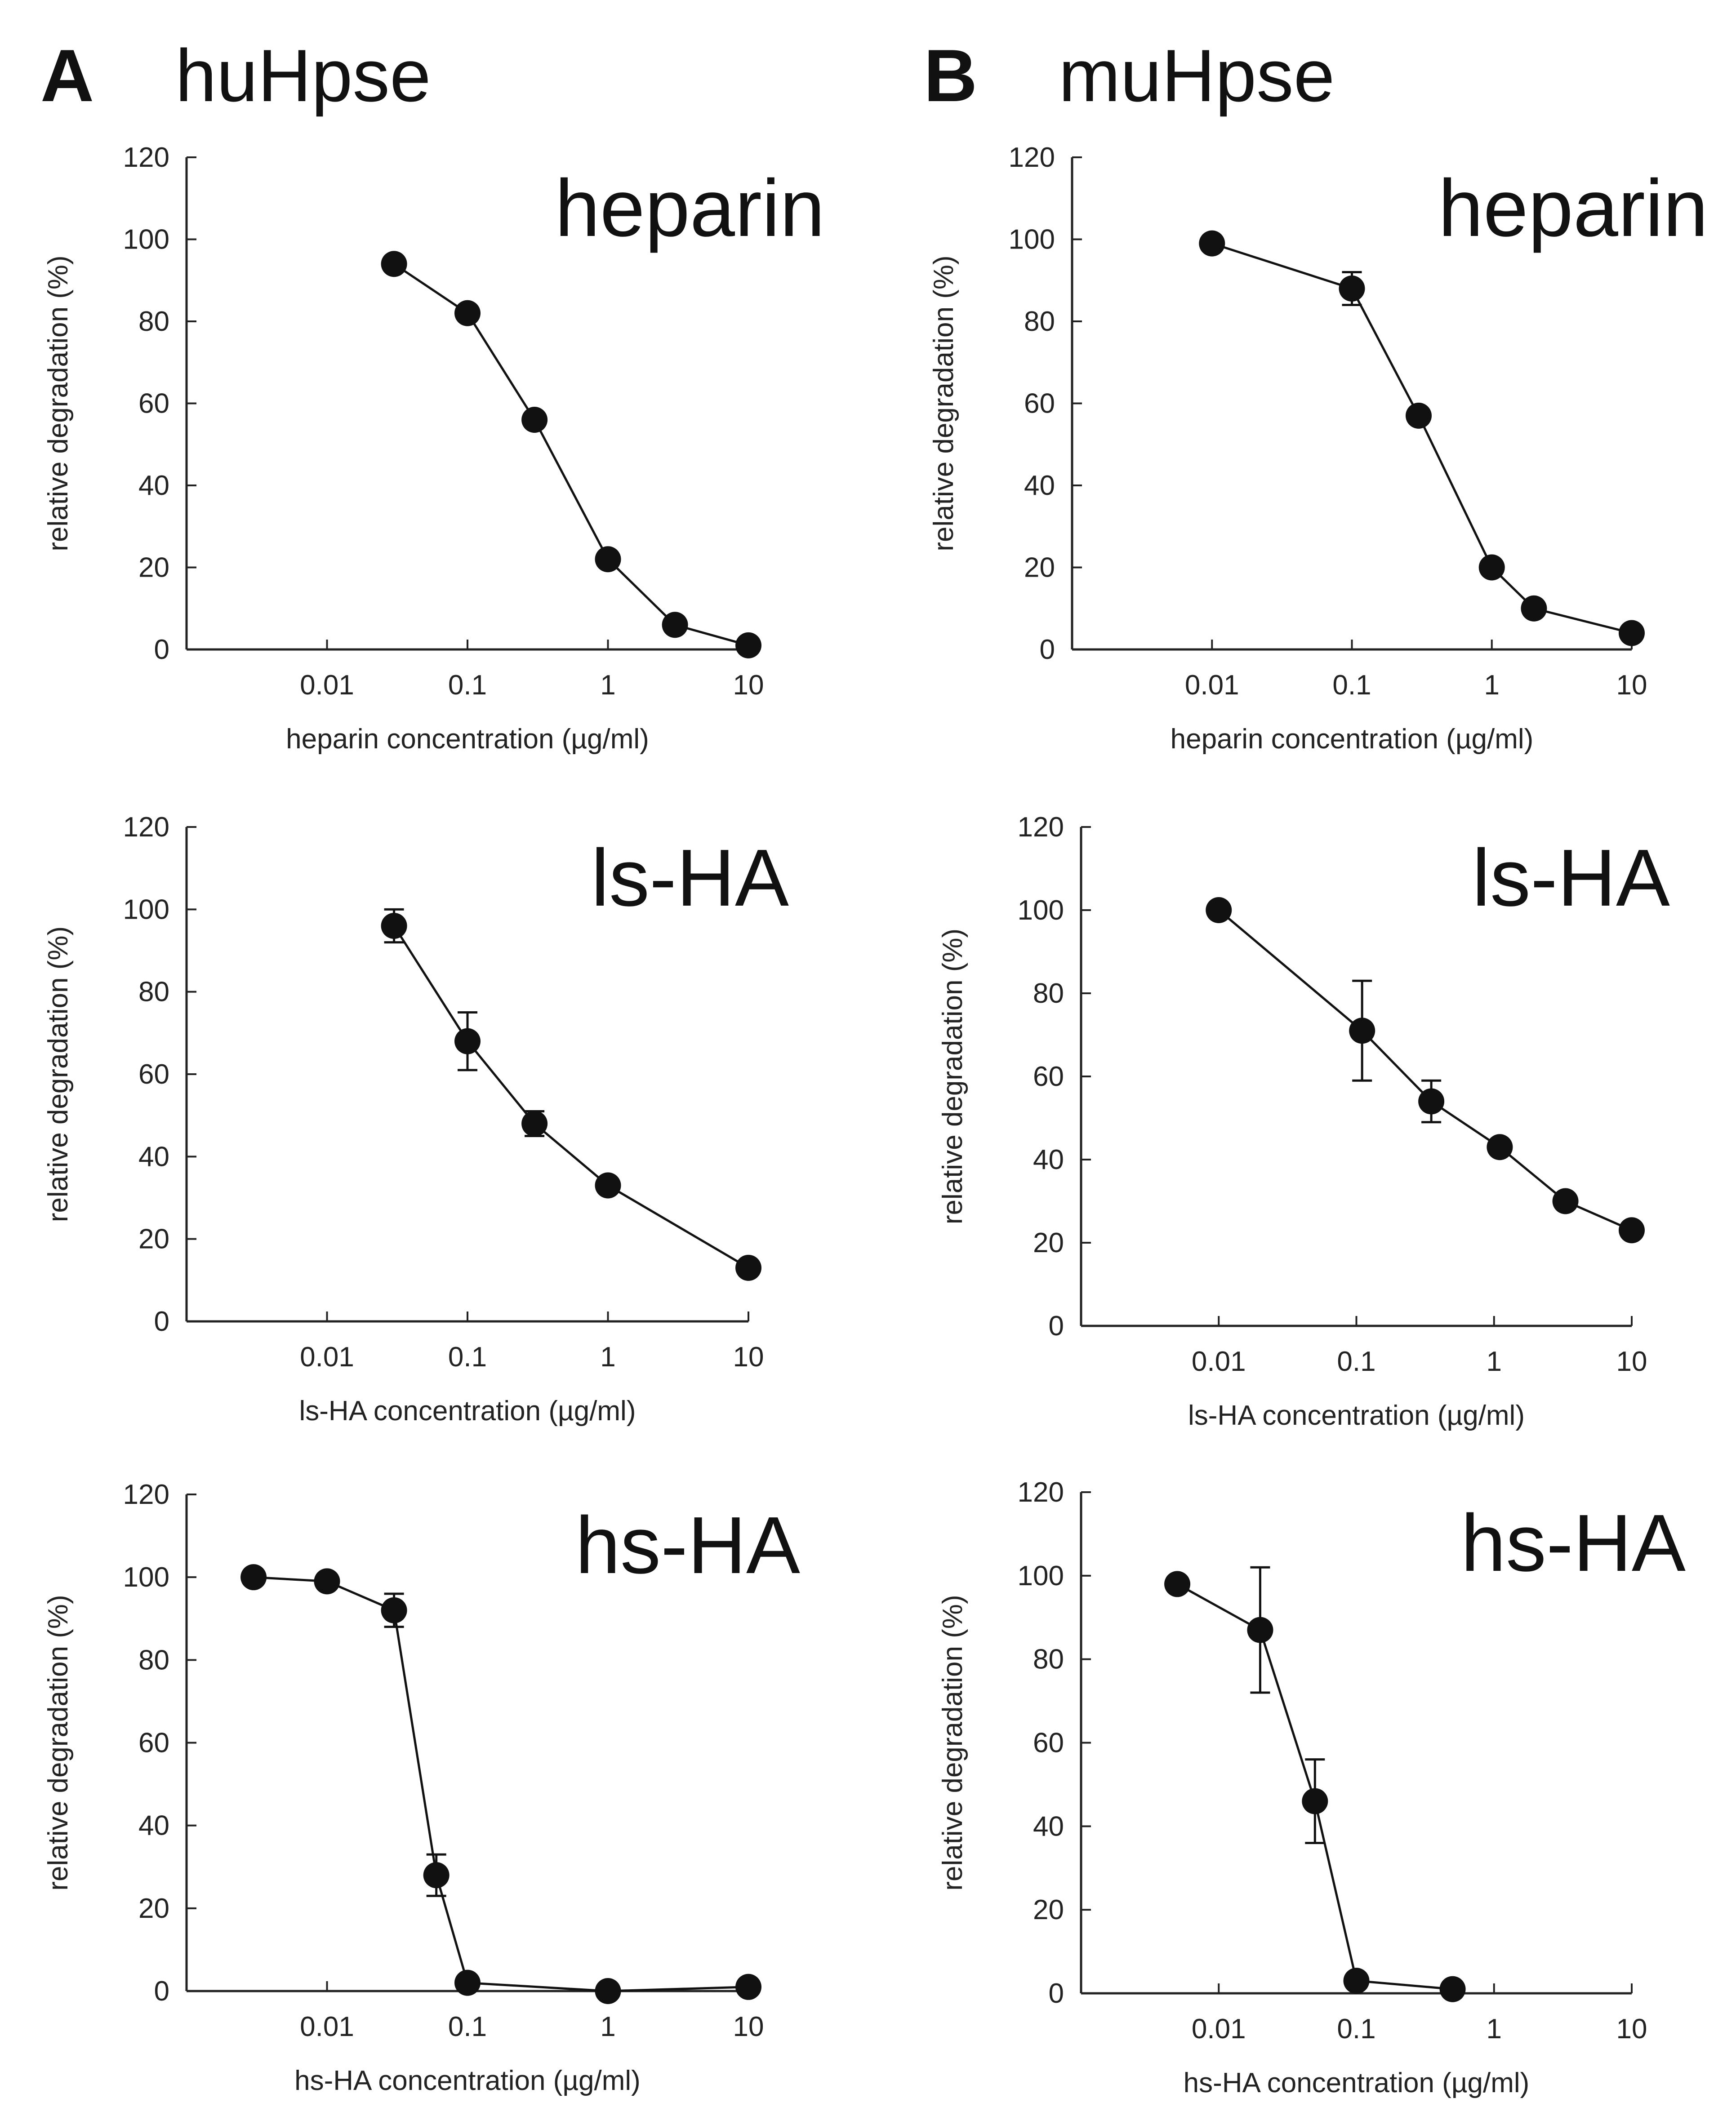  What do you see at coordinates (303, 75) in the screenshot?
I see `panel-title-a: huHpse` at bounding box center [303, 75].